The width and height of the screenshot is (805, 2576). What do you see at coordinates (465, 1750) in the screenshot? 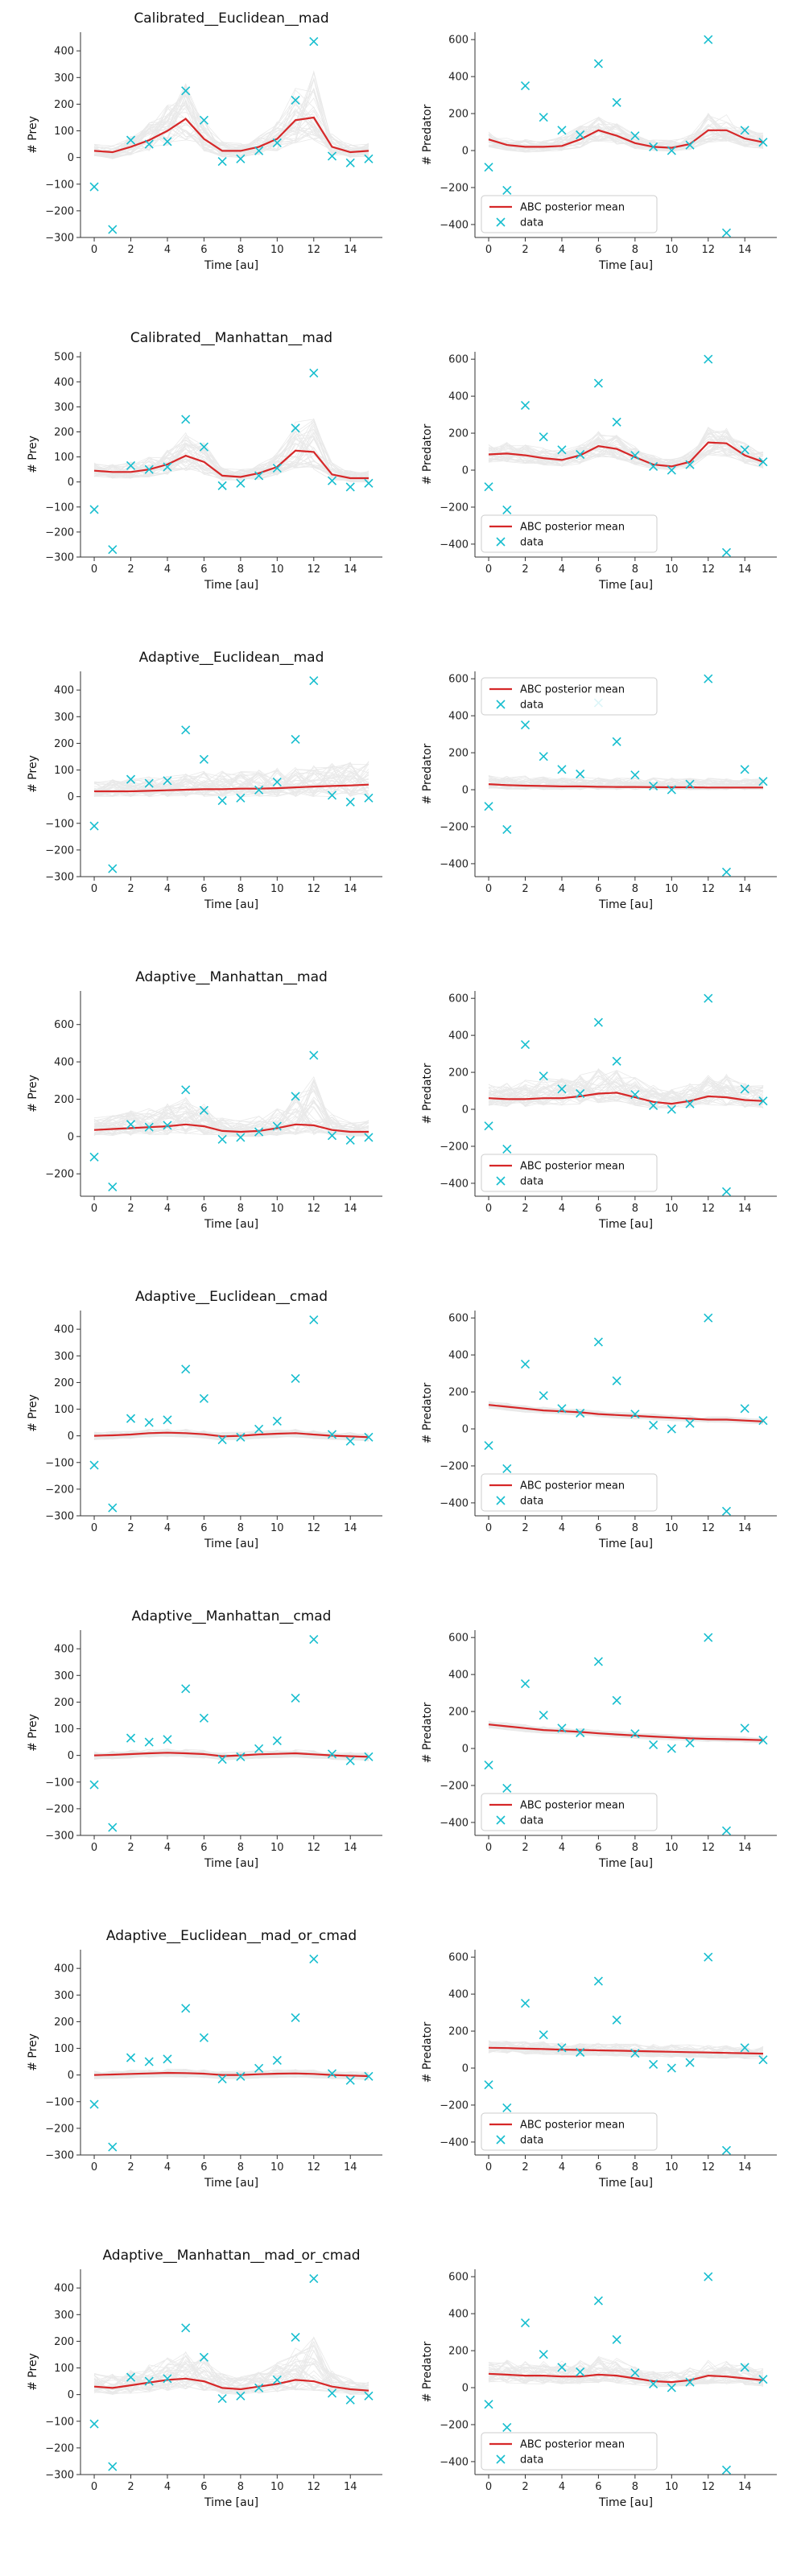
I see `y-tick-label: 0` at bounding box center [465, 1750].